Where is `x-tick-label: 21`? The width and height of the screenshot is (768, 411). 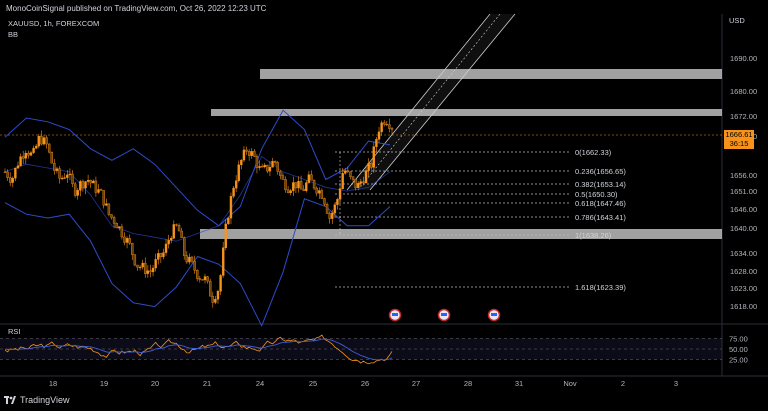 x-tick-label: 21 is located at coordinates (207, 383).